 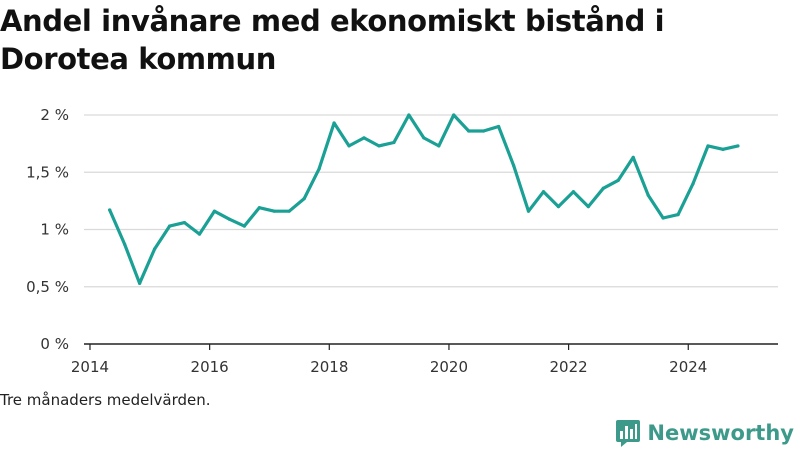 I want to click on y-axis: 0 % 0,5 % 1 % 1,5 % 2 %, so click(x=47, y=229).